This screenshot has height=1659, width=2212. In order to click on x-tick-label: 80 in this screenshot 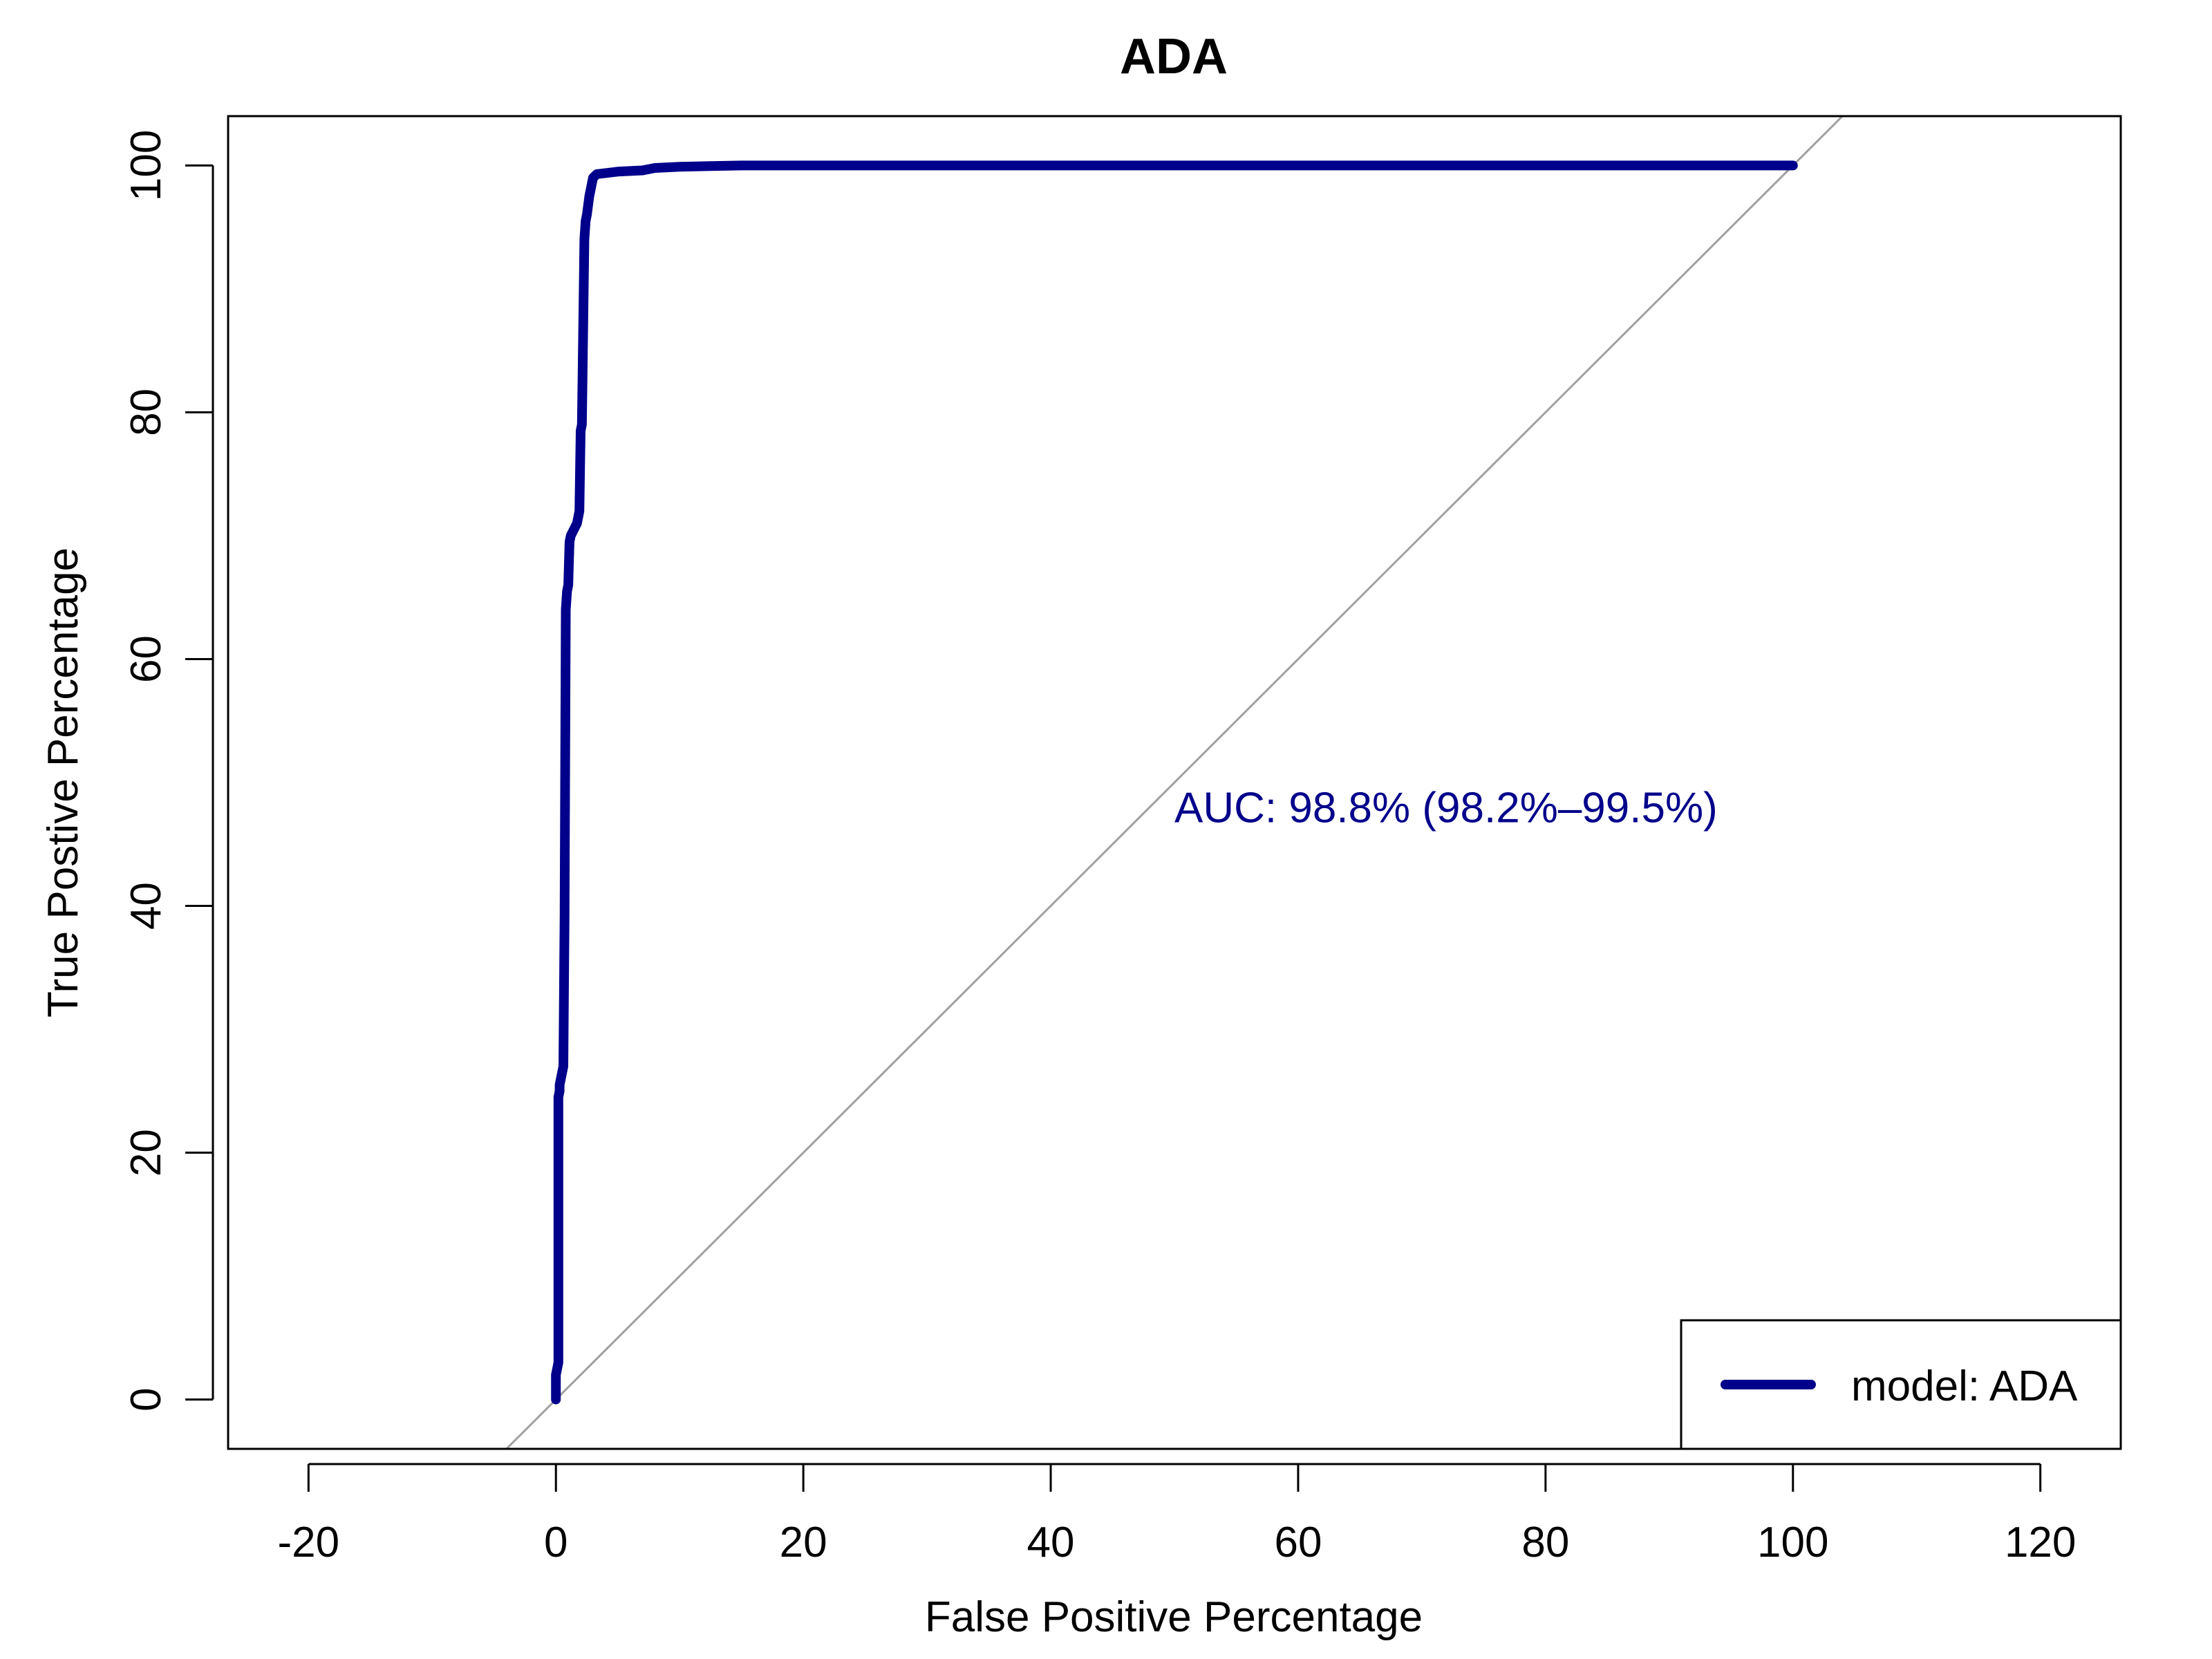, I will do `click(1545, 1543)`.